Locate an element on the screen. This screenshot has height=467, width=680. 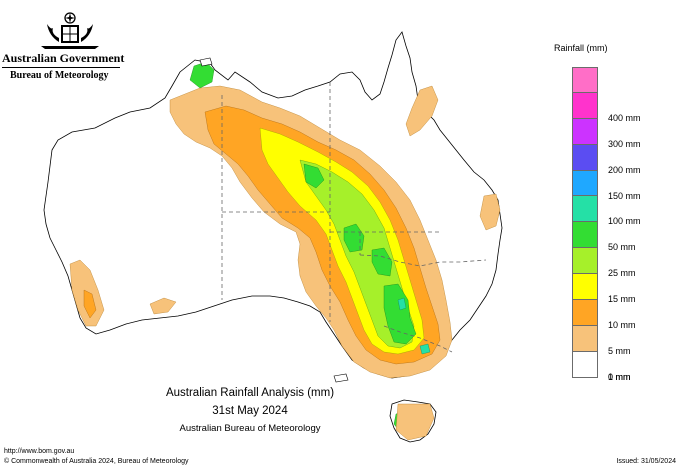
map-date: 31st May 2024 is located at coordinates (250, 411).